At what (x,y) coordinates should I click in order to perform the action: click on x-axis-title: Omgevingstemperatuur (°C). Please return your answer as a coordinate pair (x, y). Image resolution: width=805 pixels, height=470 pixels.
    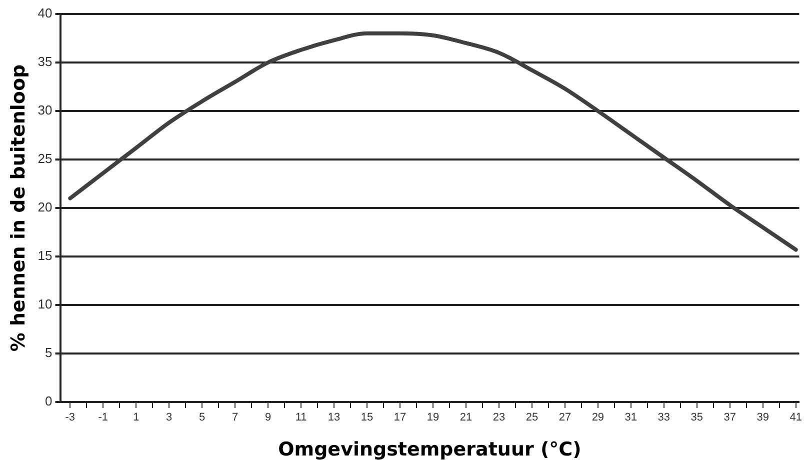
    Looking at the image, I should click on (430, 449).